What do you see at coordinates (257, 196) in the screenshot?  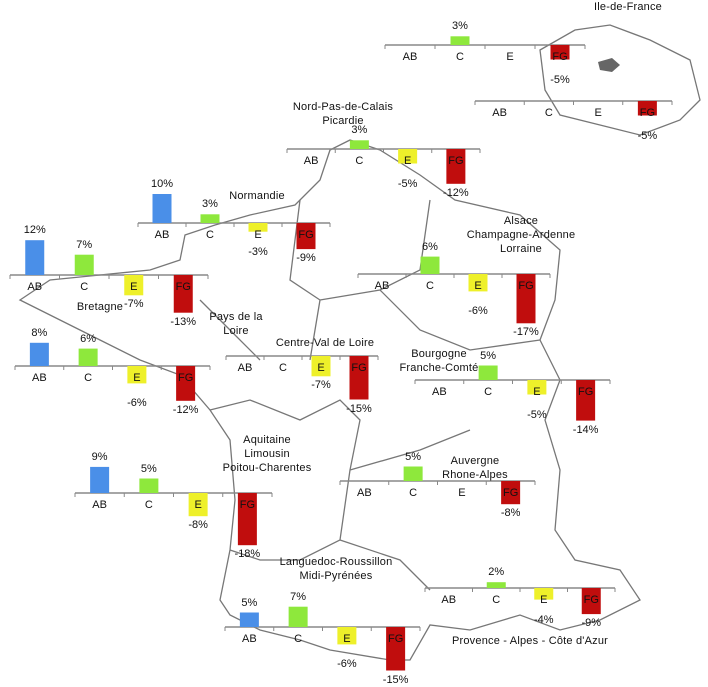 I see `region-name: Normandie` at bounding box center [257, 196].